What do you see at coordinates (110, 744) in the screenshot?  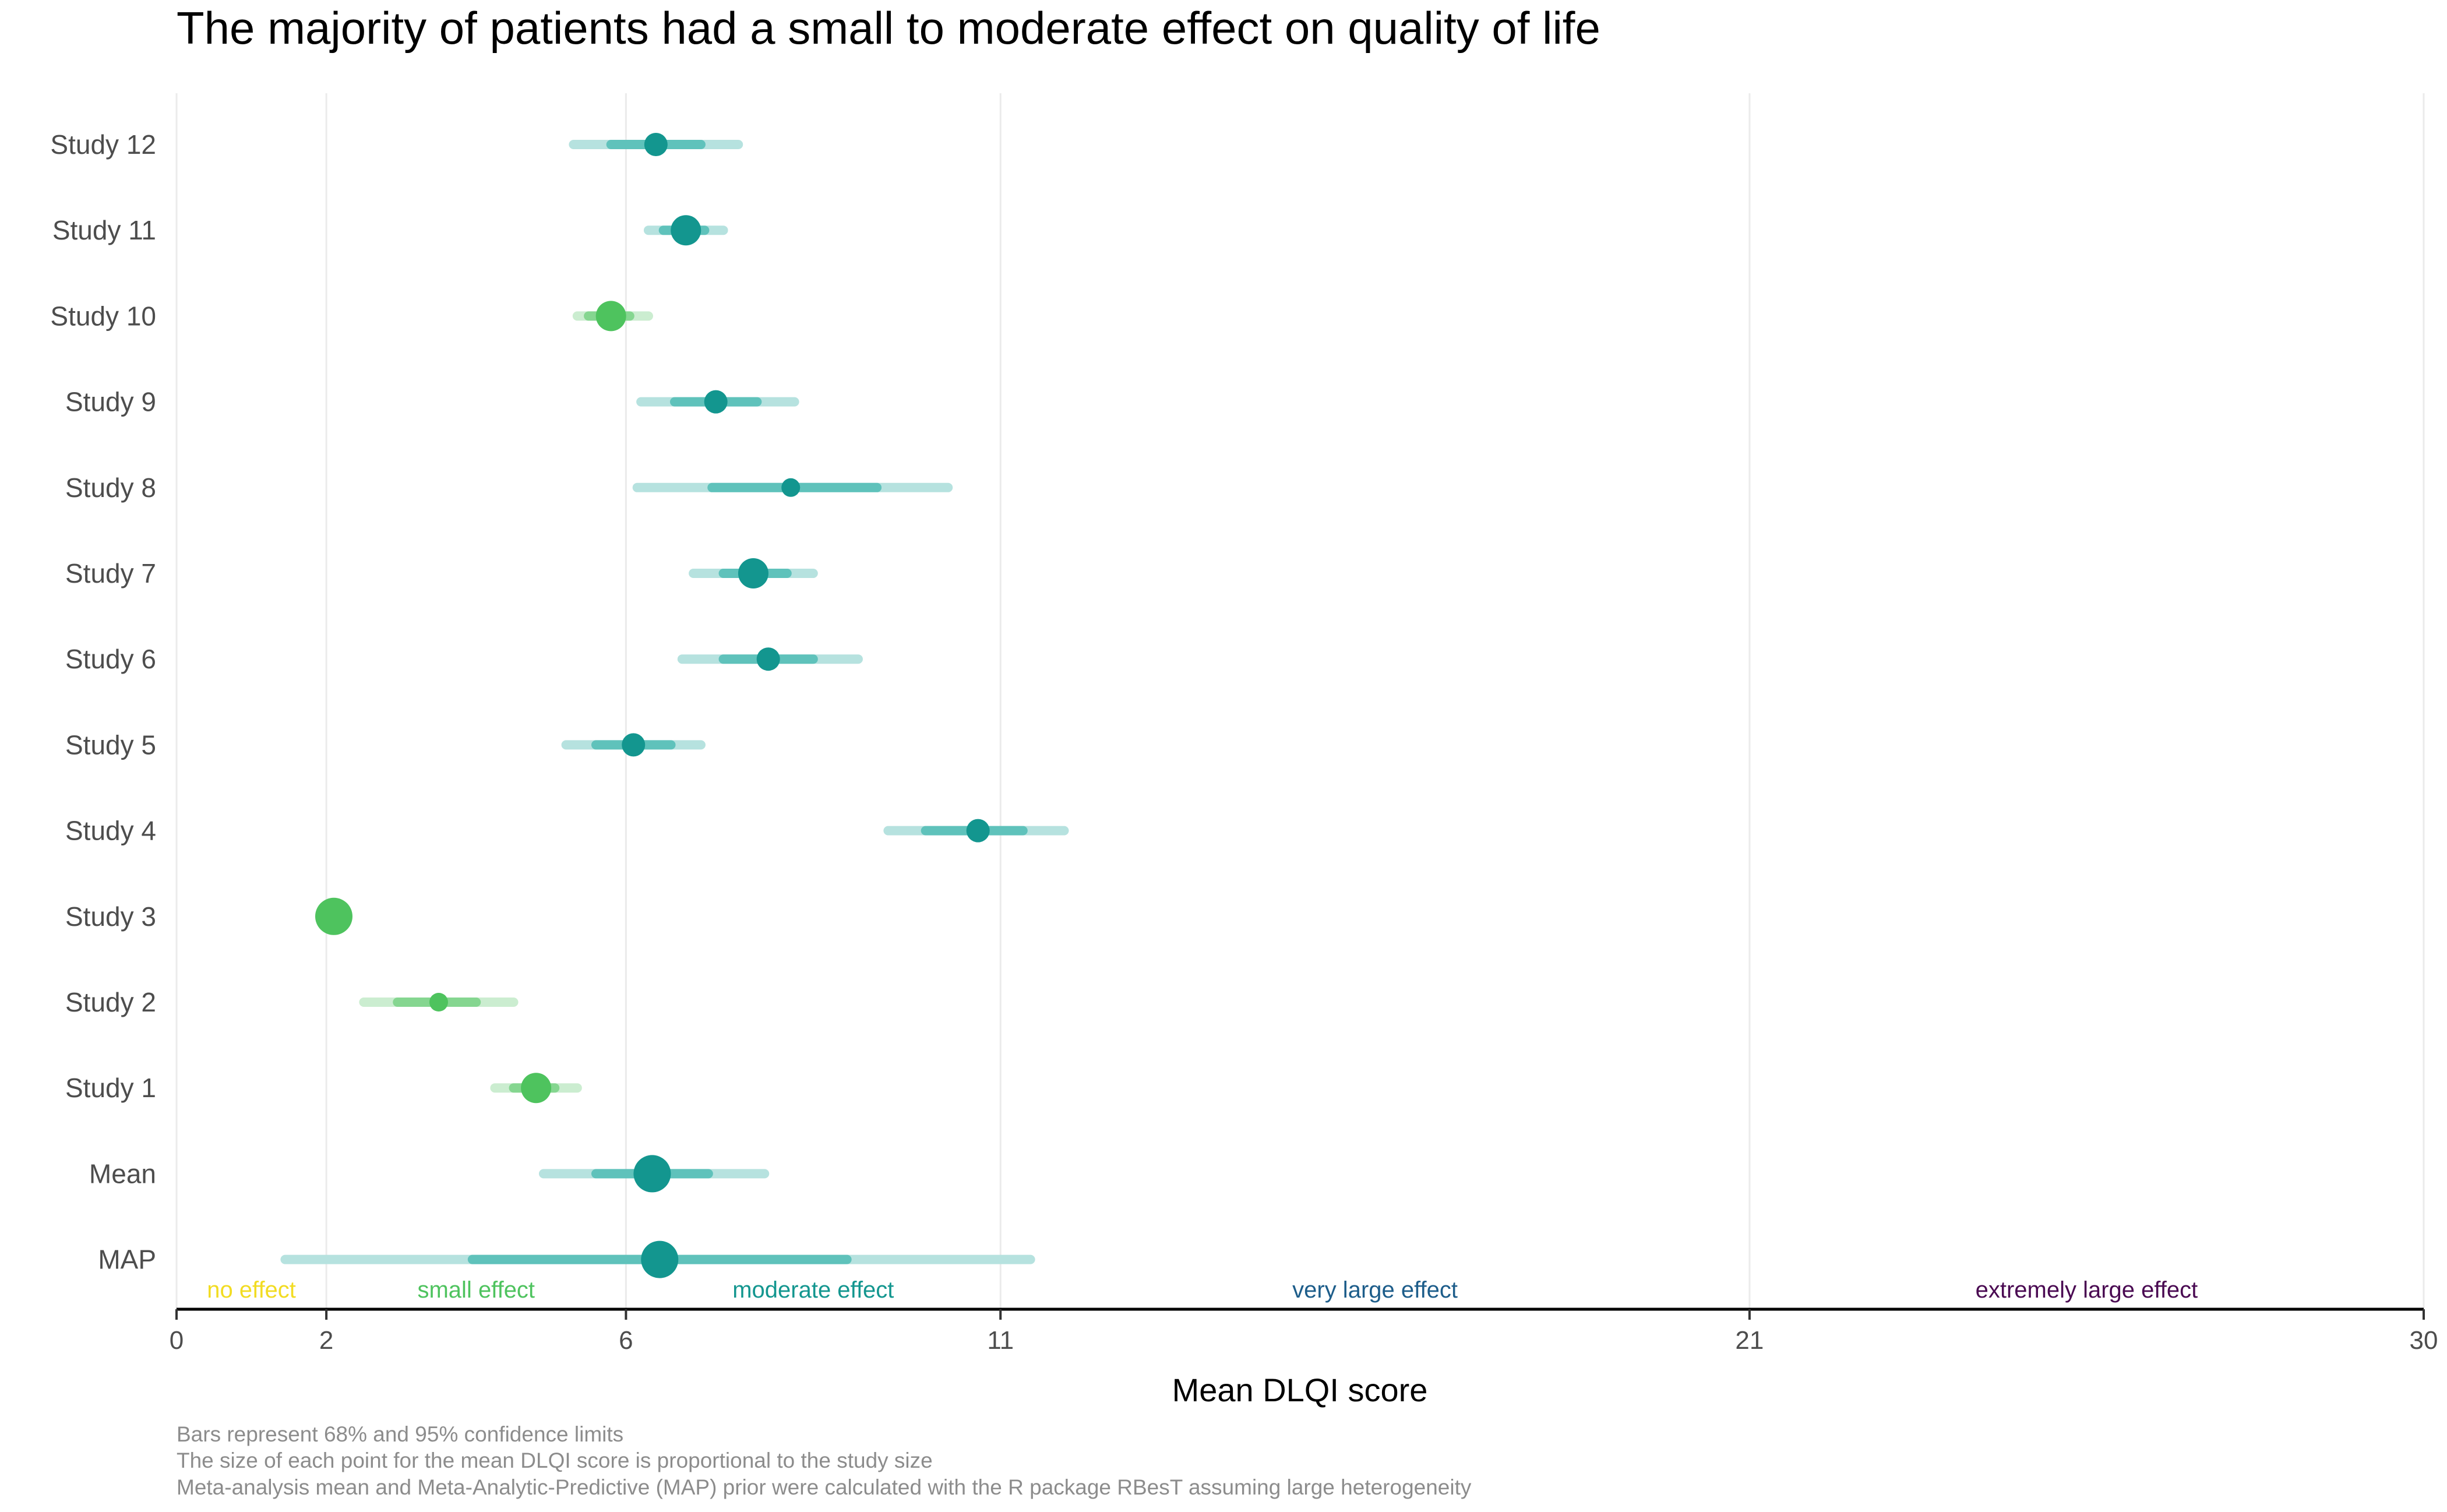 I see `row-label-study-5: Study 5` at bounding box center [110, 744].